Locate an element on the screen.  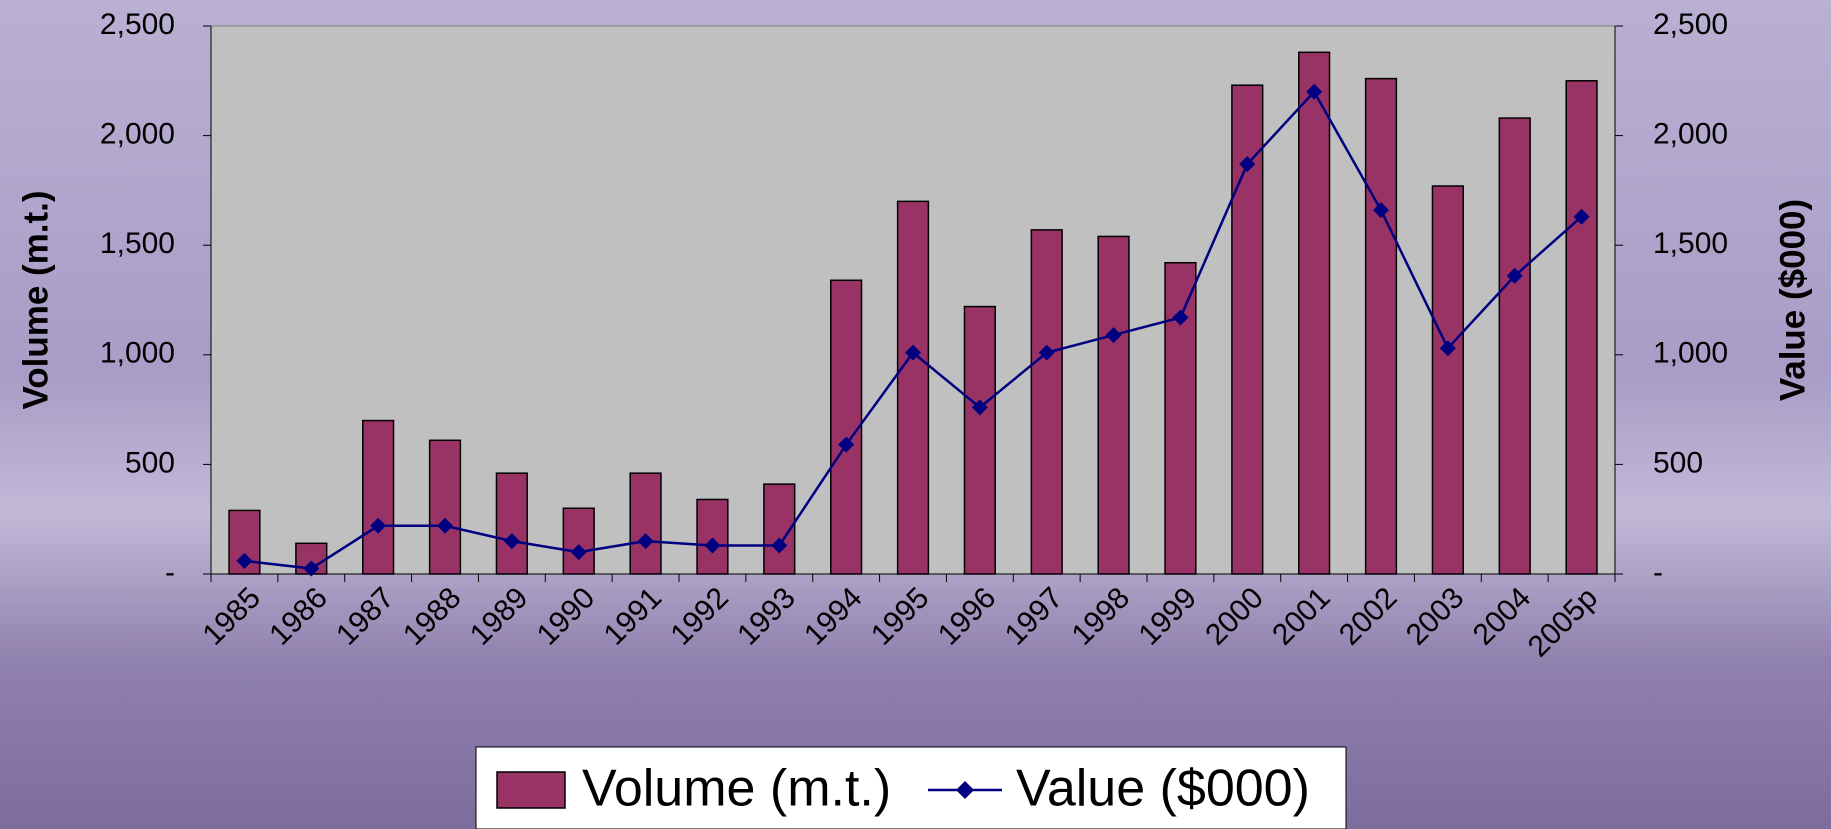
y2-tick-label: 1,000 is located at coordinates (1690, 353).